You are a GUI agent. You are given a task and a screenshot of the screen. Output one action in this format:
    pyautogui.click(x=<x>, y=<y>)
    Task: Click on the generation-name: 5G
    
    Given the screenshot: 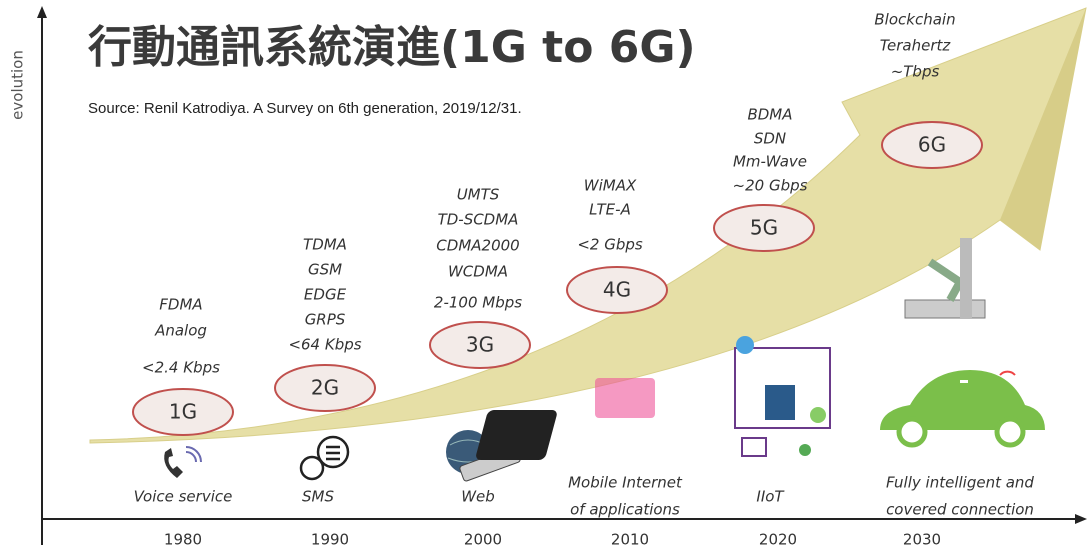 What is the action you would take?
    pyautogui.click(x=764, y=228)
    